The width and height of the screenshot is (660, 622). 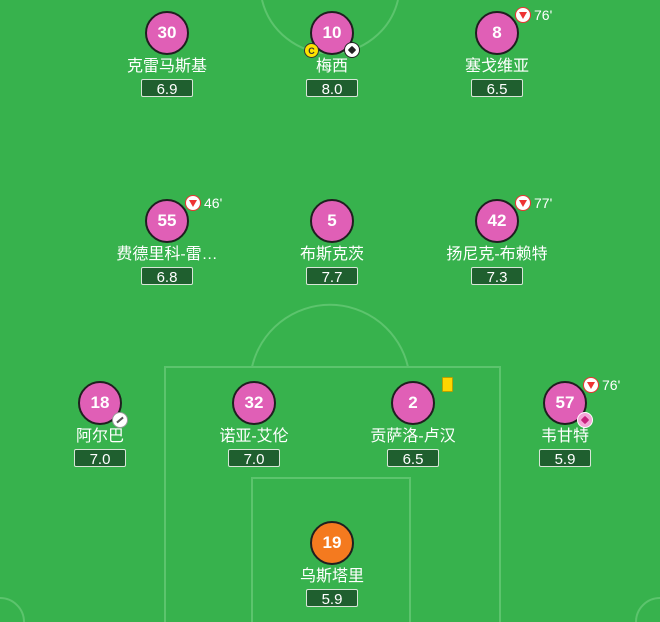 What do you see at coordinates (311, 50) in the screenshot?
I see `captain-icon: C` at bounding box center [311, 50].